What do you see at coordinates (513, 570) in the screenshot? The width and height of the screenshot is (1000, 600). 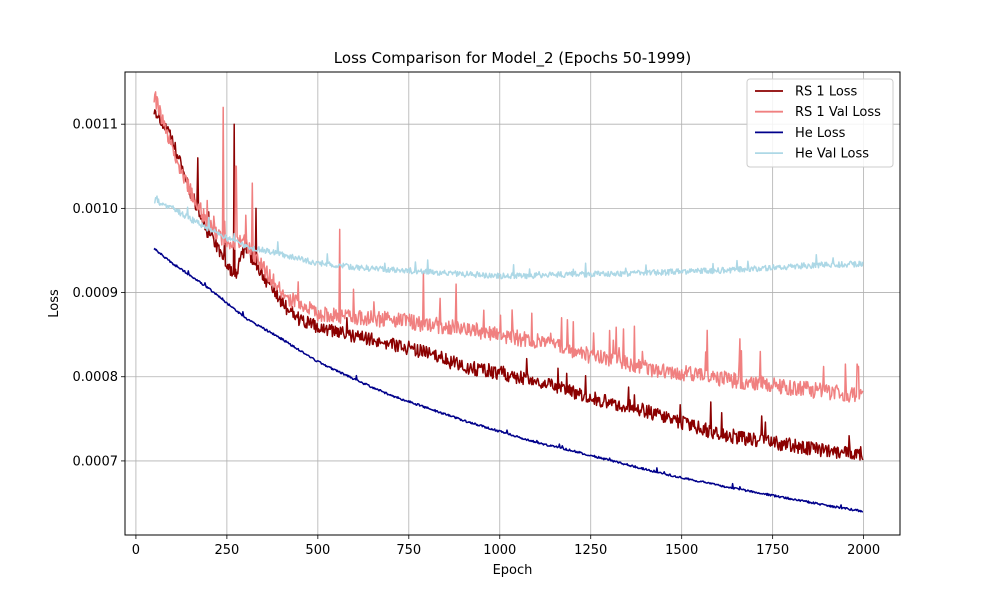 I see `x-axis-title: Epoch` at bounding box center [513, 570].